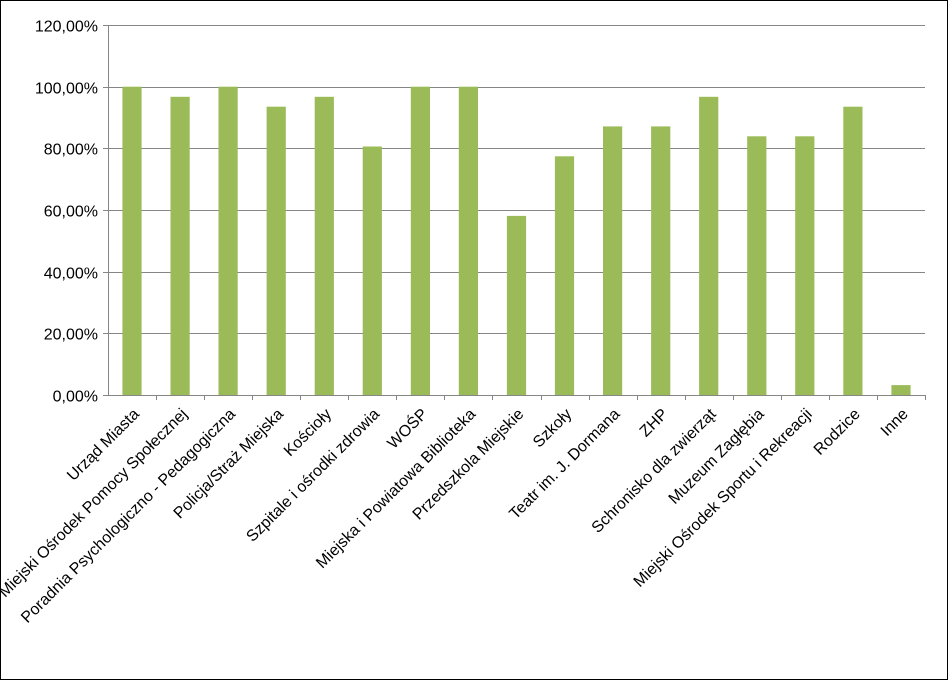 The height and width of the screenshot is (680, 948). What do you see at coordinates (895, 423) in the screenshot?
I see `category-label: Inne` at bounding box center [895, 423].